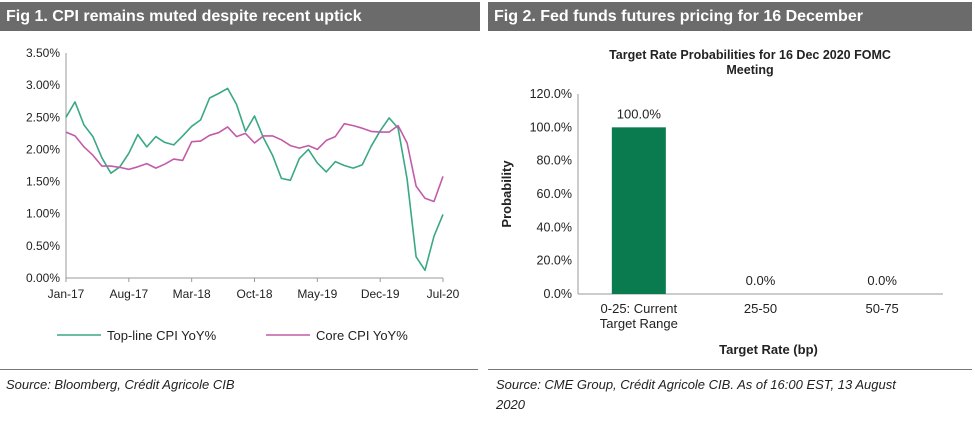 The width and height of the screenshot is (975, 431). Describe the element at coordinates (317, 294) in the screenshot. I see `x-tick-label: May-19` at that location.